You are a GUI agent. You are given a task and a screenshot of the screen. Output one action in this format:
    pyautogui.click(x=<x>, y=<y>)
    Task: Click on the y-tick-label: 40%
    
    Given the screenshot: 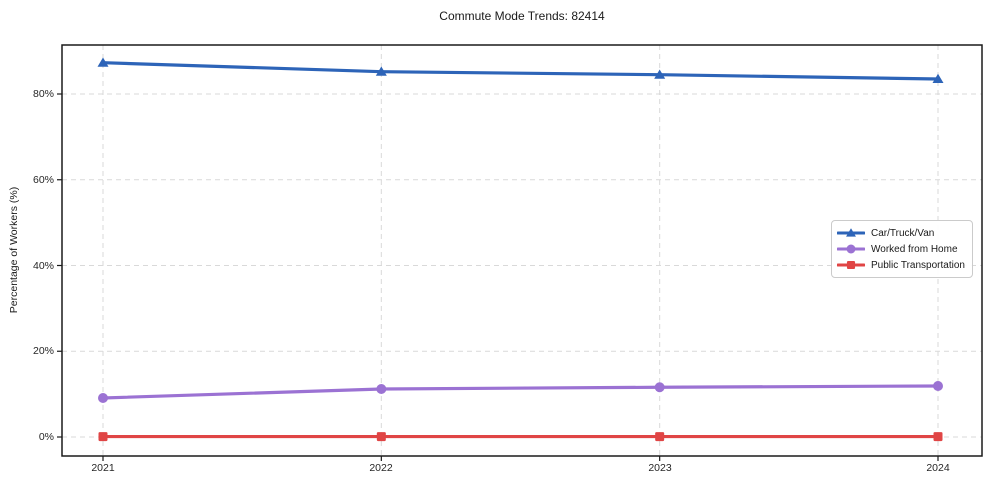 What is the action you would take?
    pyautogui.click(x=43, y=266)
    